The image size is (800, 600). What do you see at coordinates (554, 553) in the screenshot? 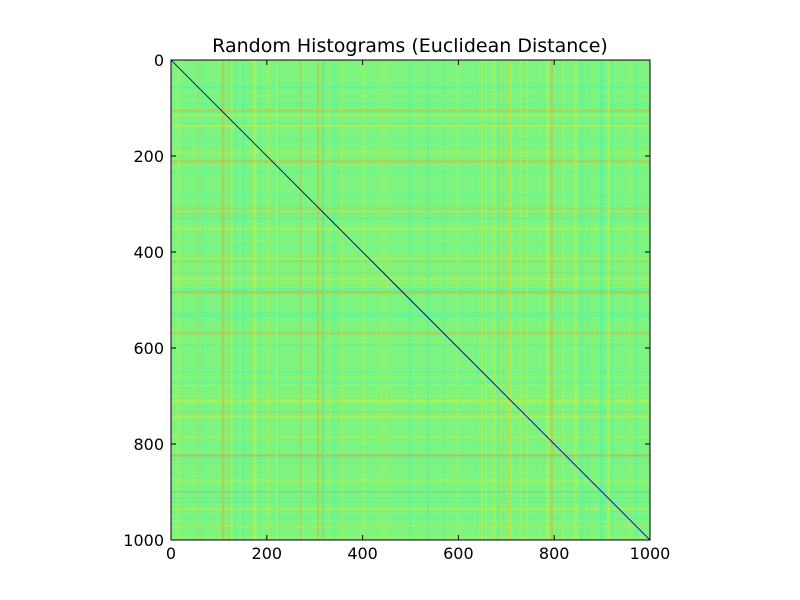
I see `x-tick-label: 800` at bounding box center [554, 553].